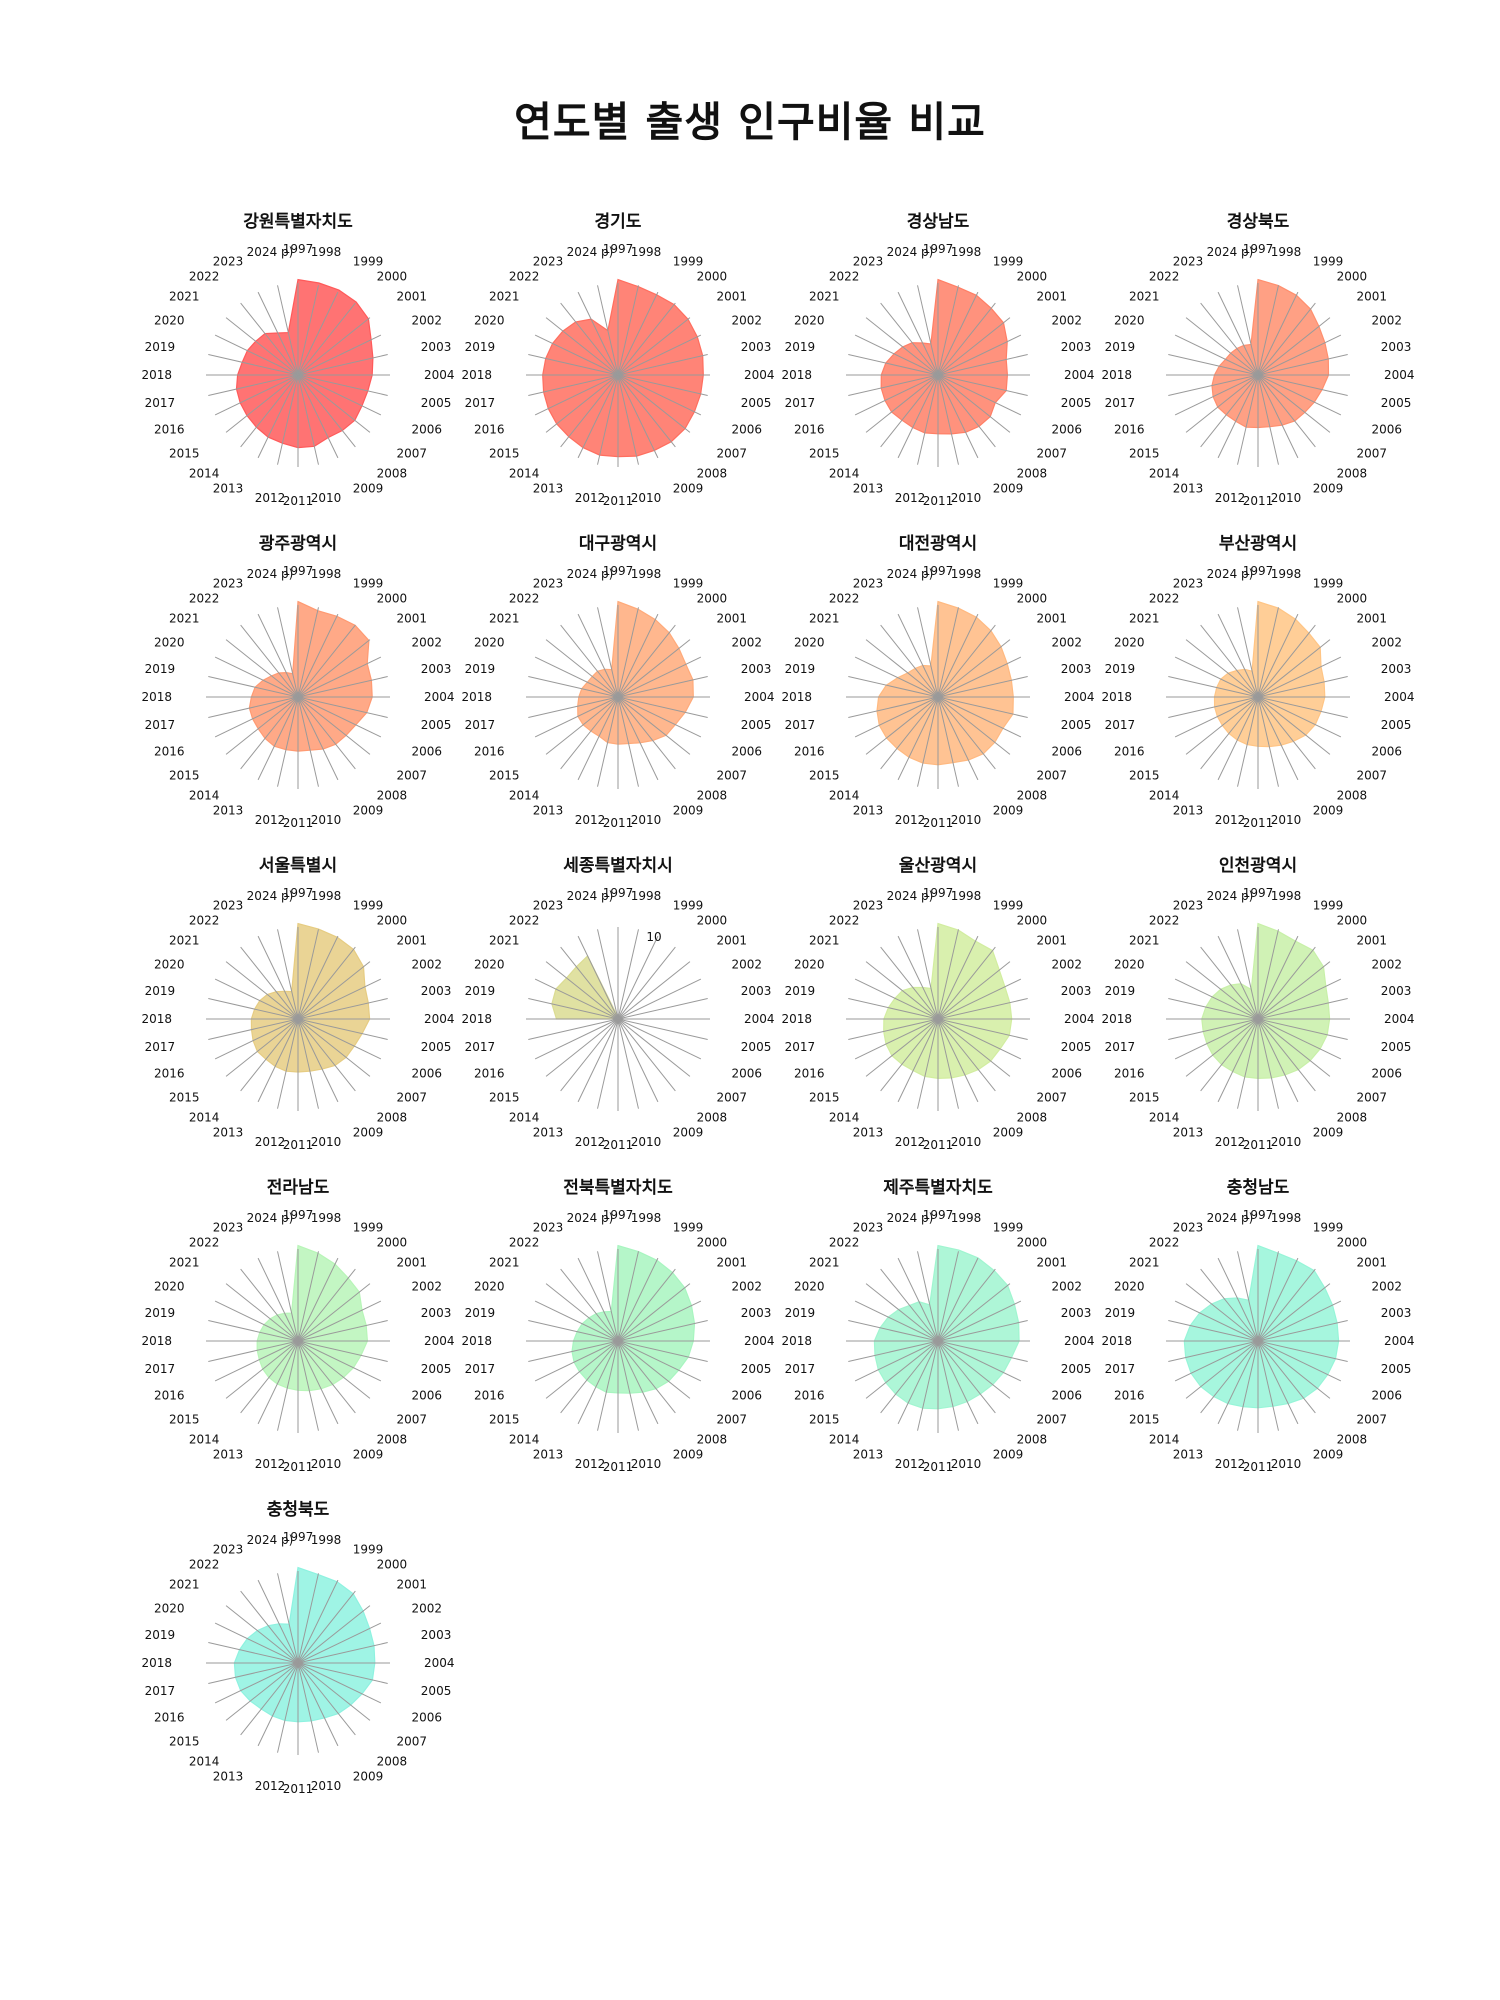  What do you see at coordinates (1164, 1243) in the screenshot?
I see `year-label: 2022` at bounding box center [1164, 1243].